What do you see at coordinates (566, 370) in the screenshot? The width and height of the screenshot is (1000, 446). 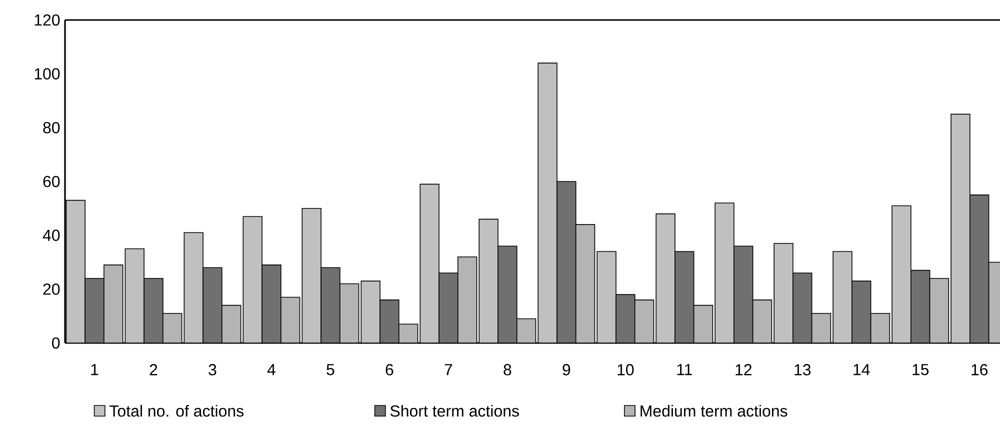 I see `x-tick-label: 9` at bounding box center [566, 370].